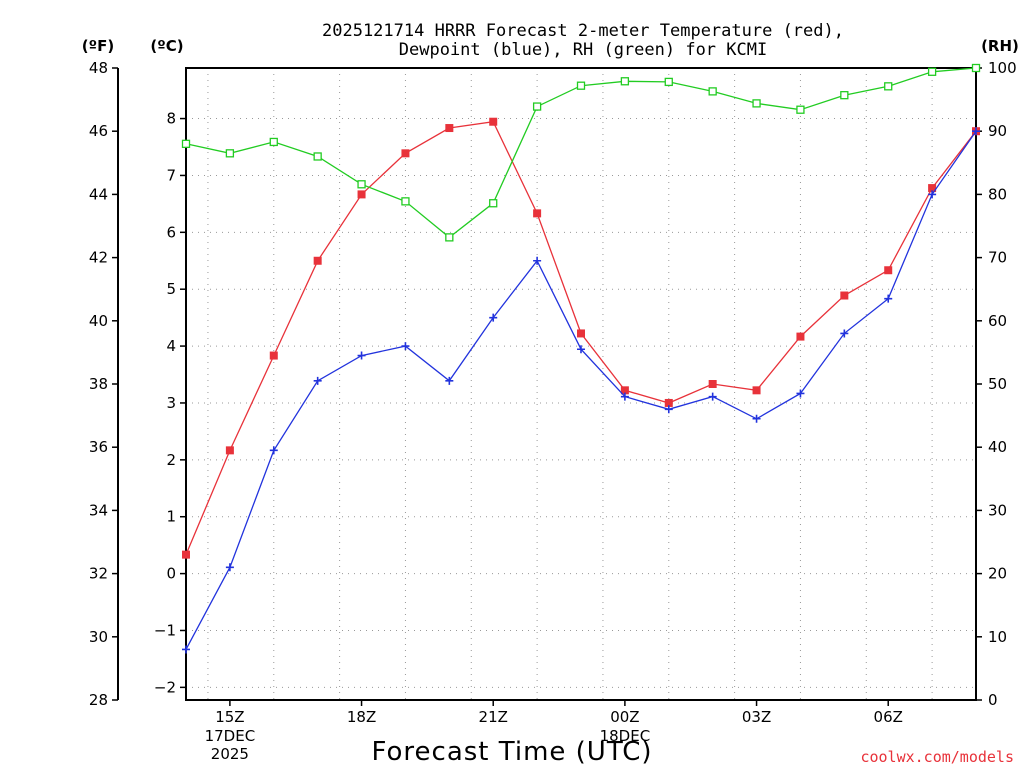 The height and width of the screenshot is (768, 1024). Describe the element at coordinates (171, 119) in the screenshot. I see `celsius-tick-label: 8` at that location.